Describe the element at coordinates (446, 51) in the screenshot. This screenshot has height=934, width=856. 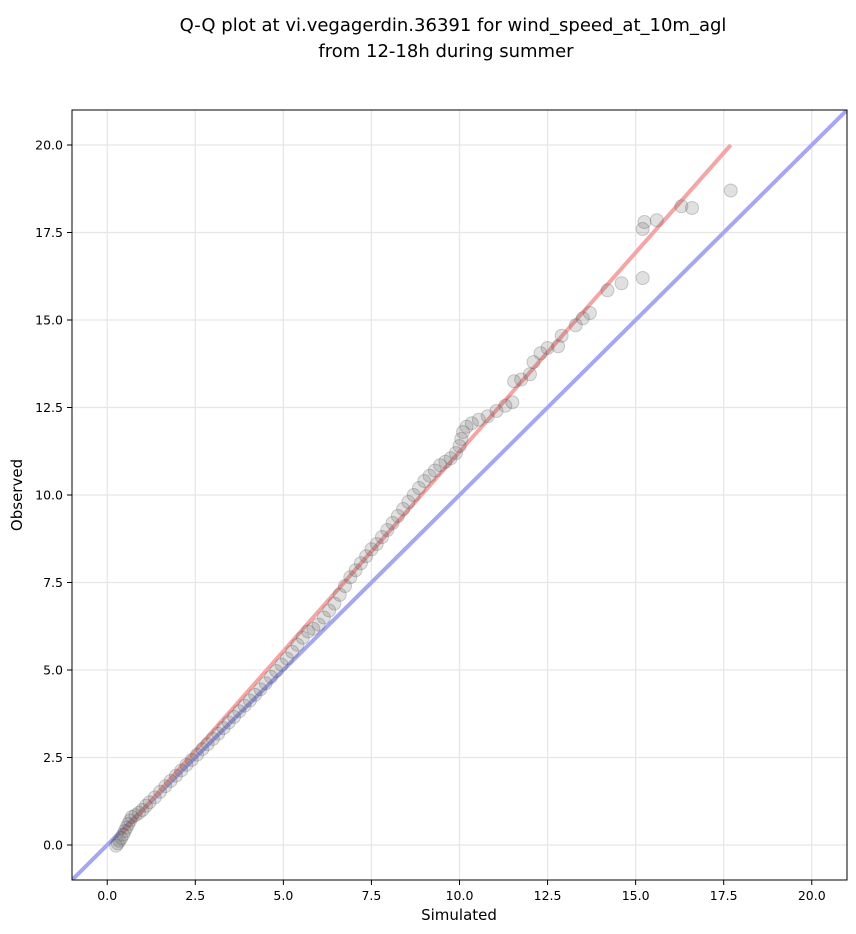
I see `chart-title-line-2: from 12-18h during summer` at that location.